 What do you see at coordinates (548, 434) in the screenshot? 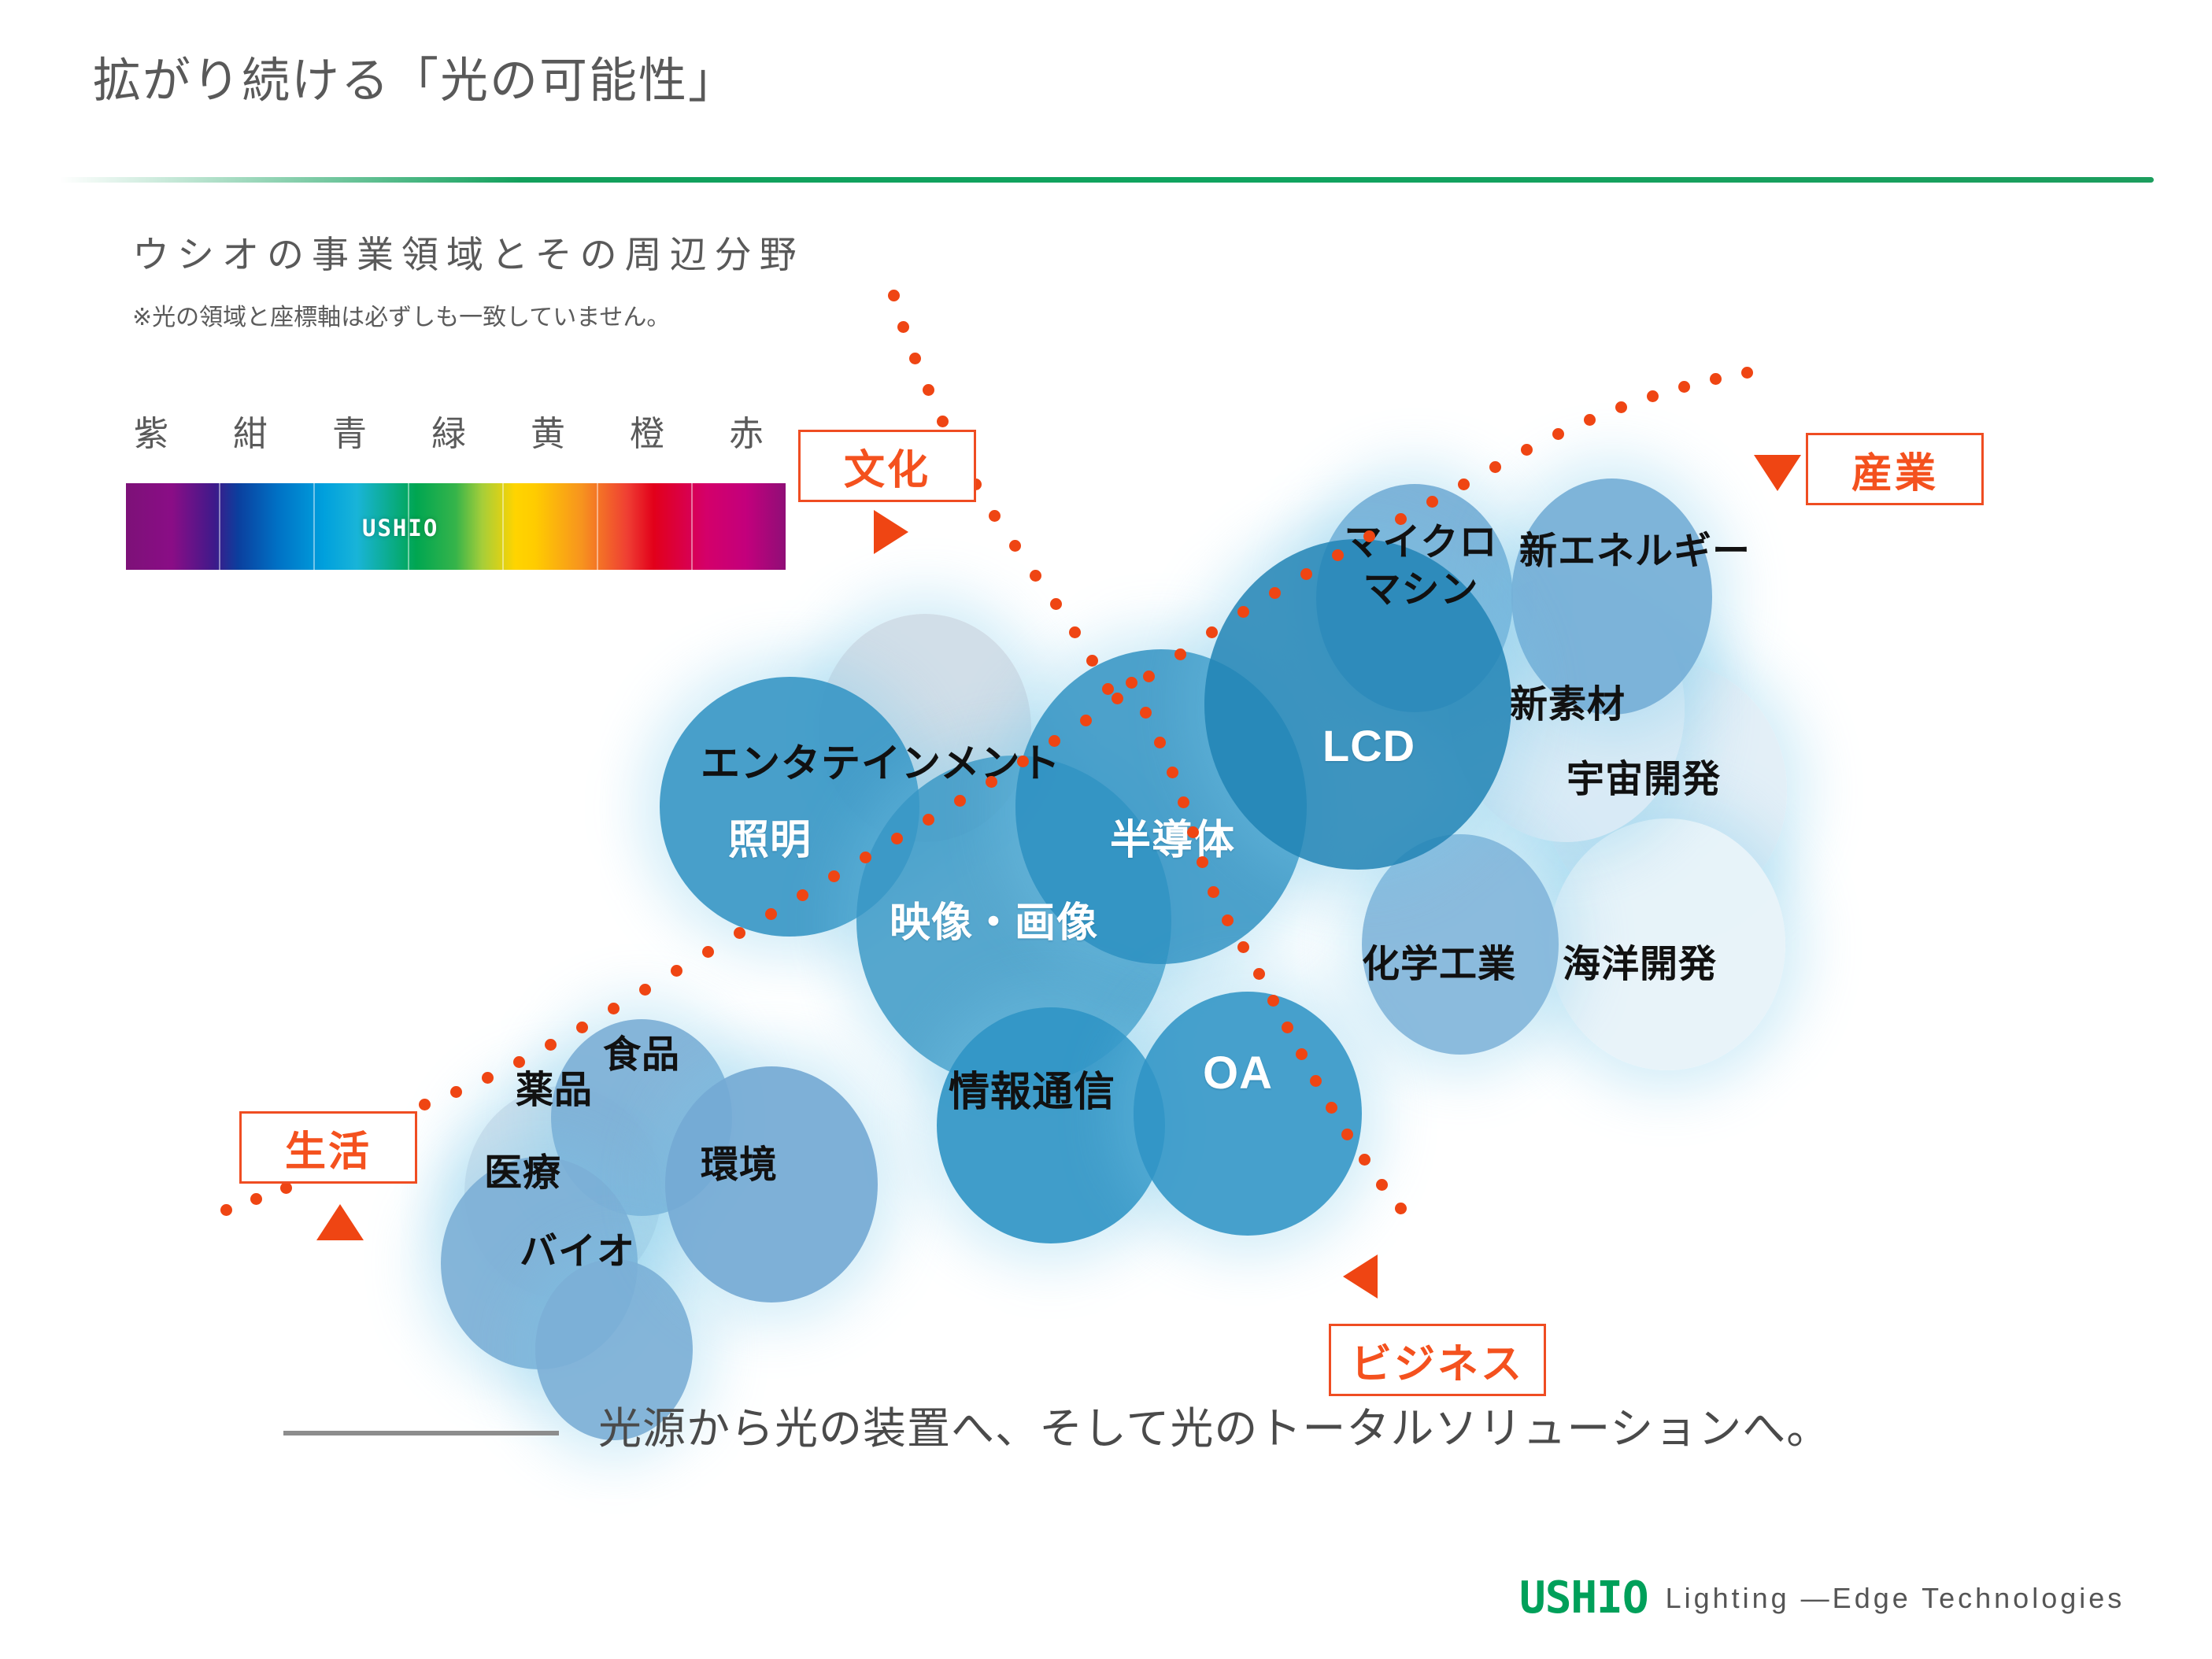
I see `spectrum-label-yellow: 黄` at bounding box center [548, 434].